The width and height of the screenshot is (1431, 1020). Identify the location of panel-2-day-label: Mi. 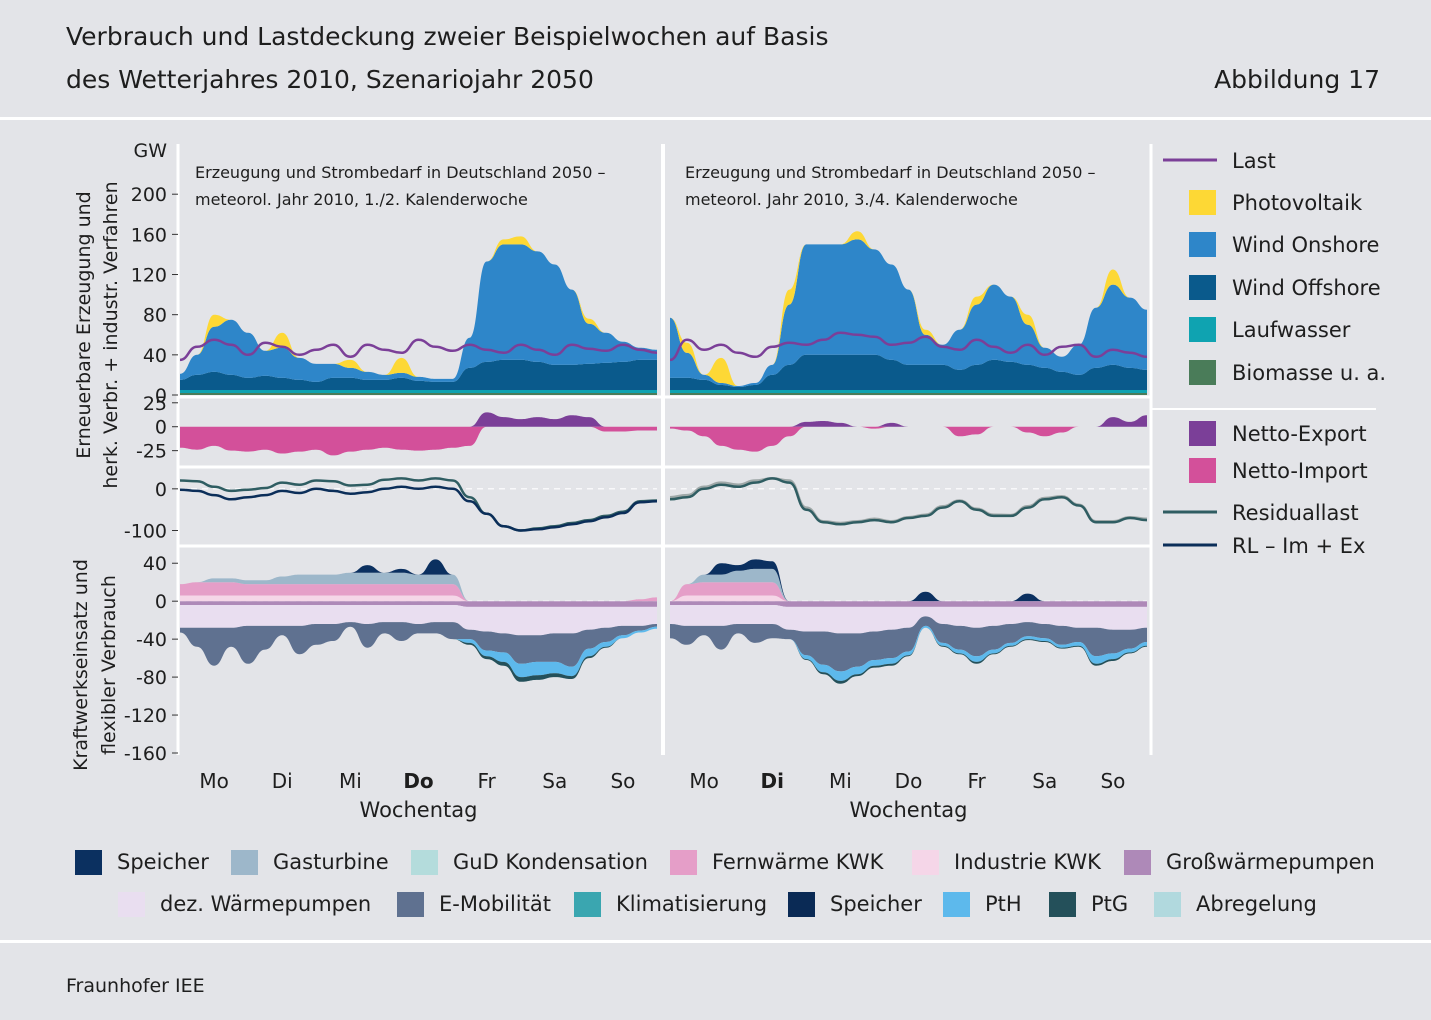
(840, 781).